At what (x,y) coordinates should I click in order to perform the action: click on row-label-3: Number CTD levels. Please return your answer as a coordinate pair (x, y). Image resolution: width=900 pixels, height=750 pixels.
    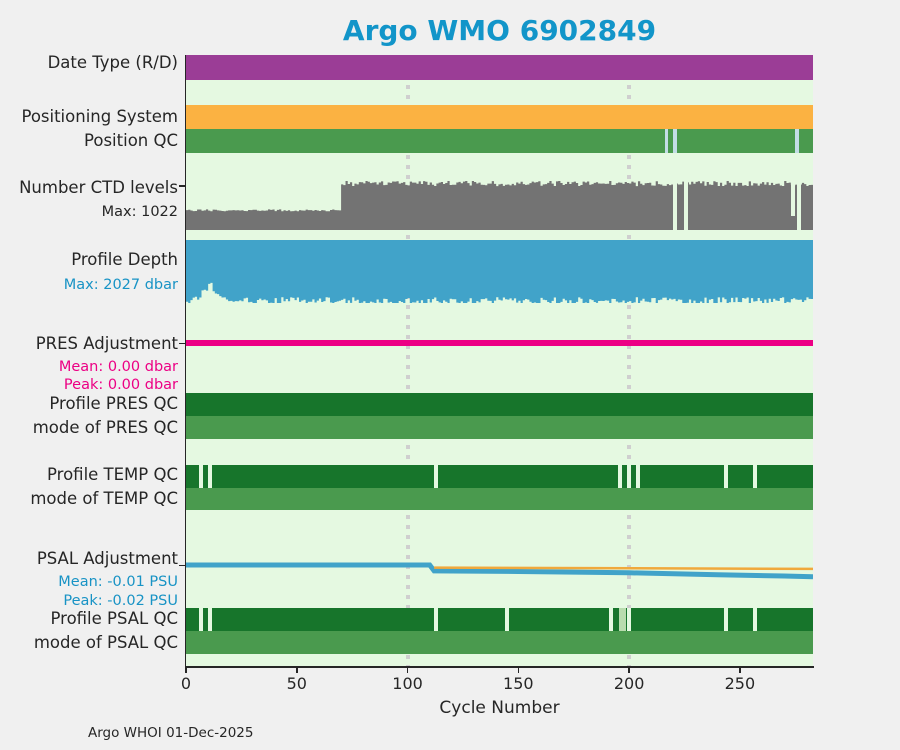
    Looking at the image, I should click on (98, 187).